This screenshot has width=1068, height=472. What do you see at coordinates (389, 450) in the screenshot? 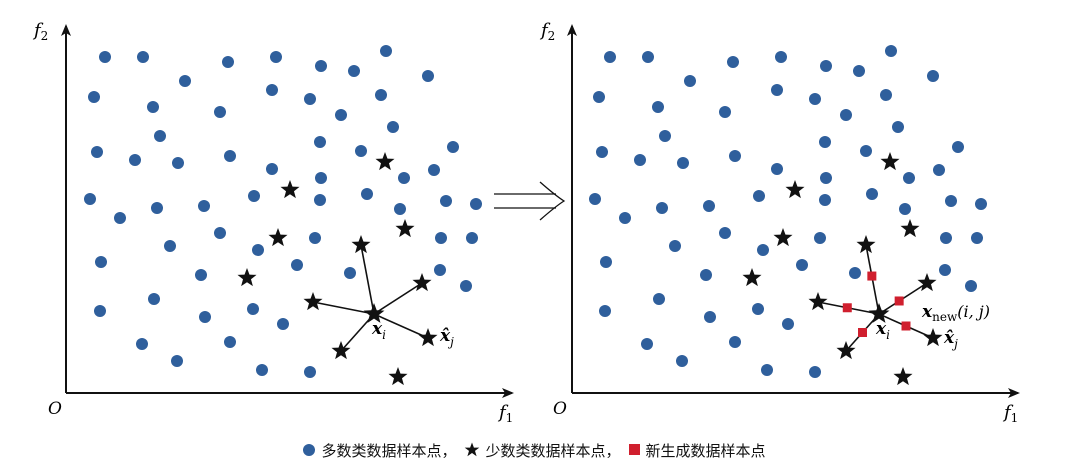
I see `legend-label-majority: 多数类数据样本点，` at bounding box center [389, 450].